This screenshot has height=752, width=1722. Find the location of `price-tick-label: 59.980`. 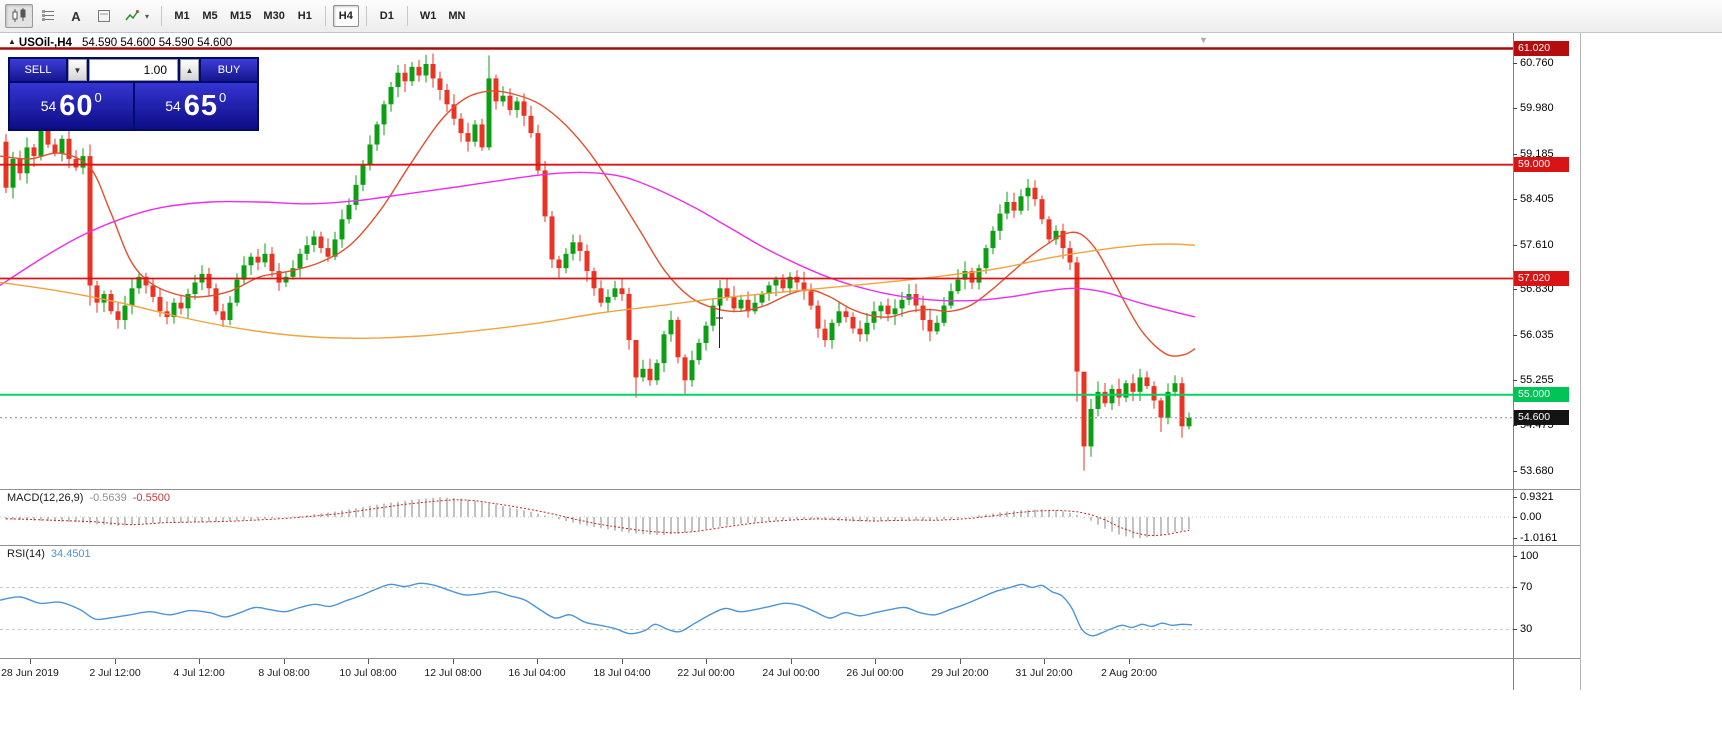

price-tick-label: 59.980 is located at coordinates (1537, 108).